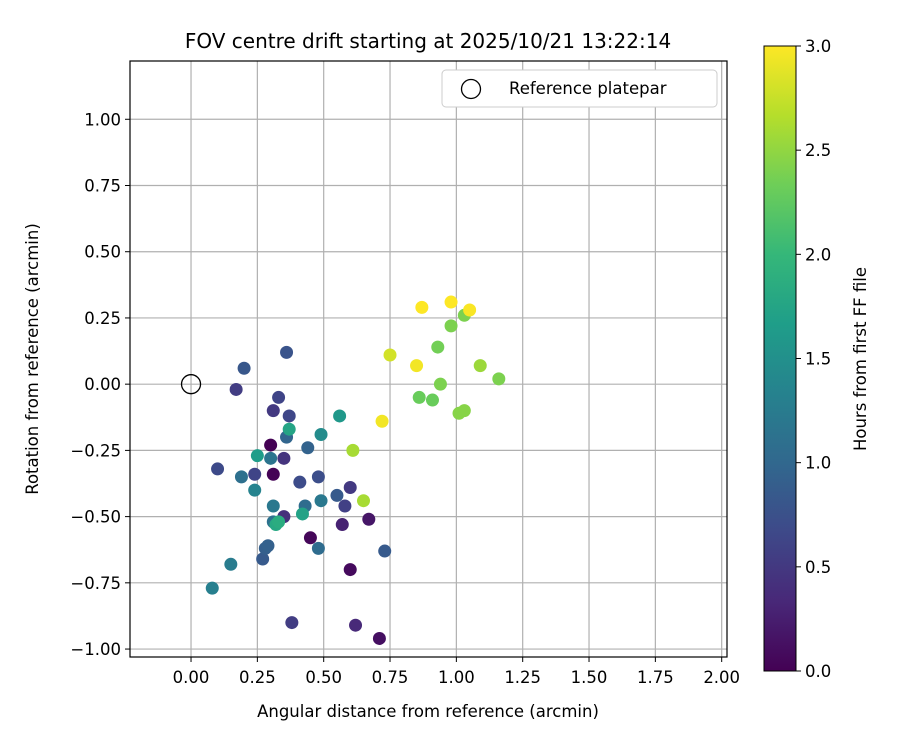 The width and height of the screenshot is (900, 750). I want to click on colorbar-tick-label: 2.5, so click(818, 150).